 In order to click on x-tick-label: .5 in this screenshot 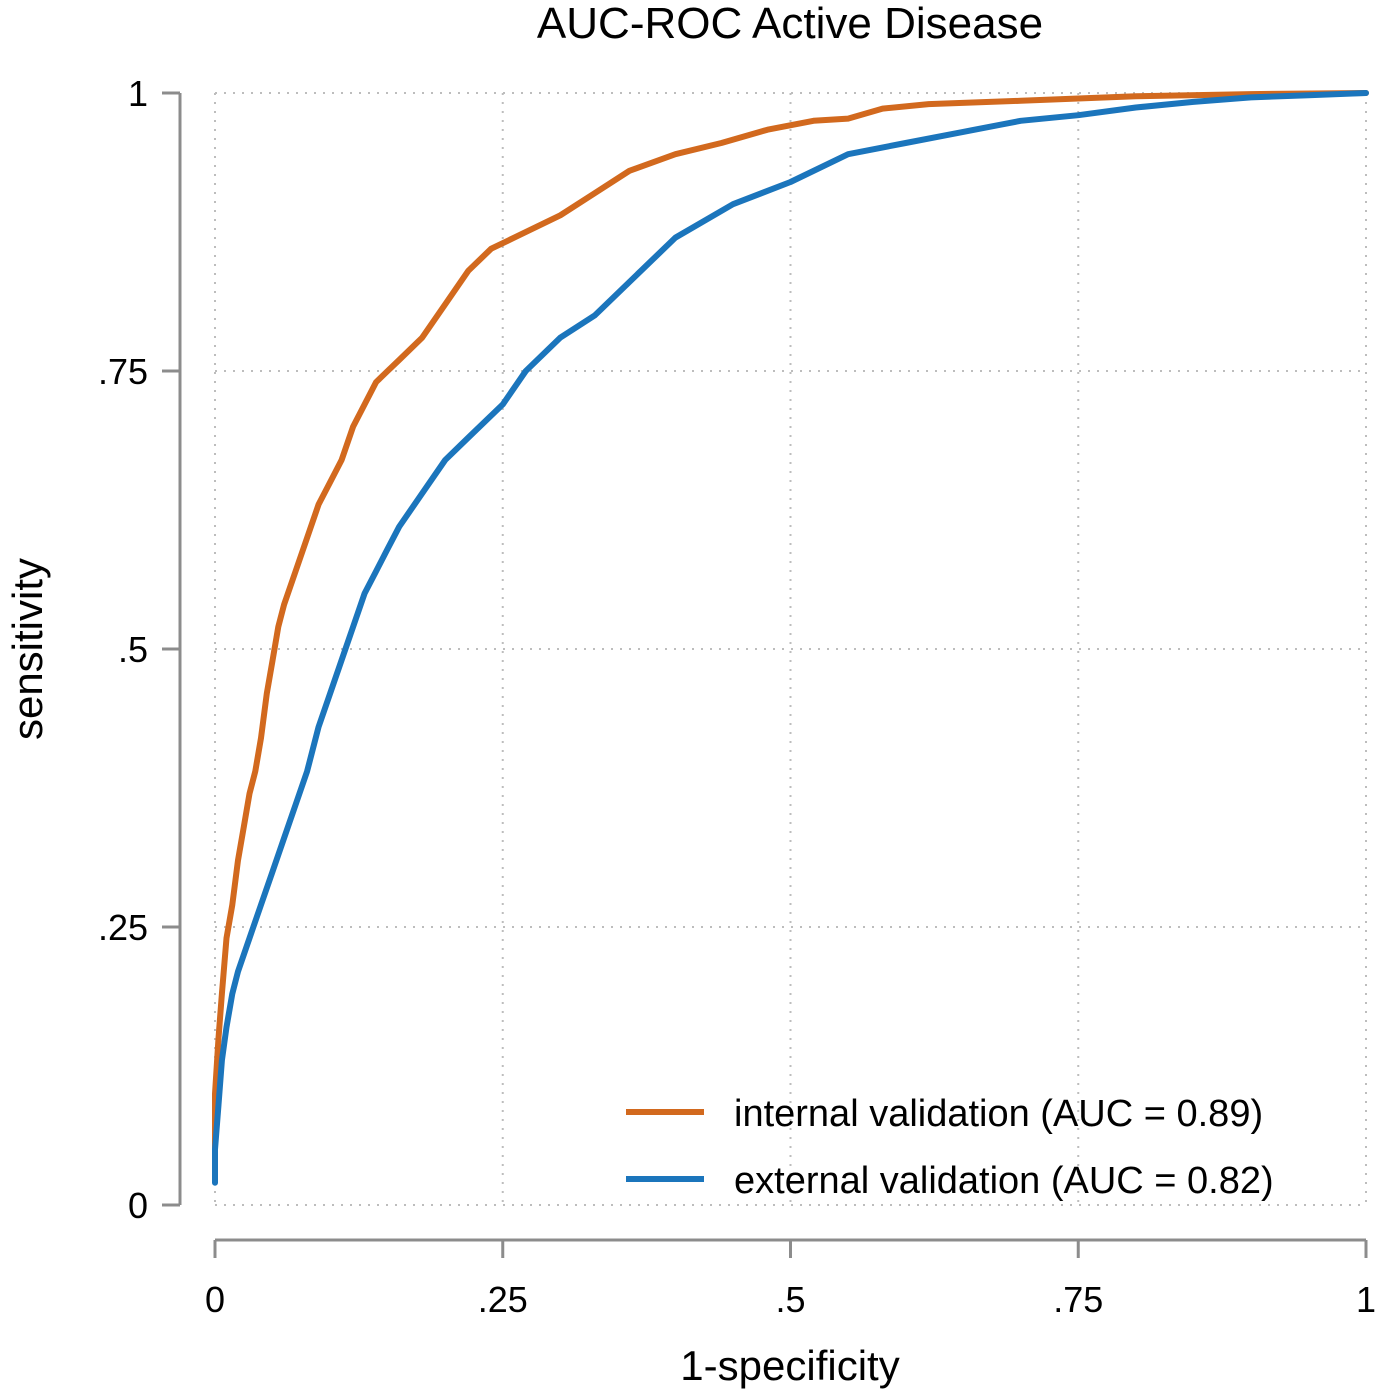, I will do `click(790, 1299)`.